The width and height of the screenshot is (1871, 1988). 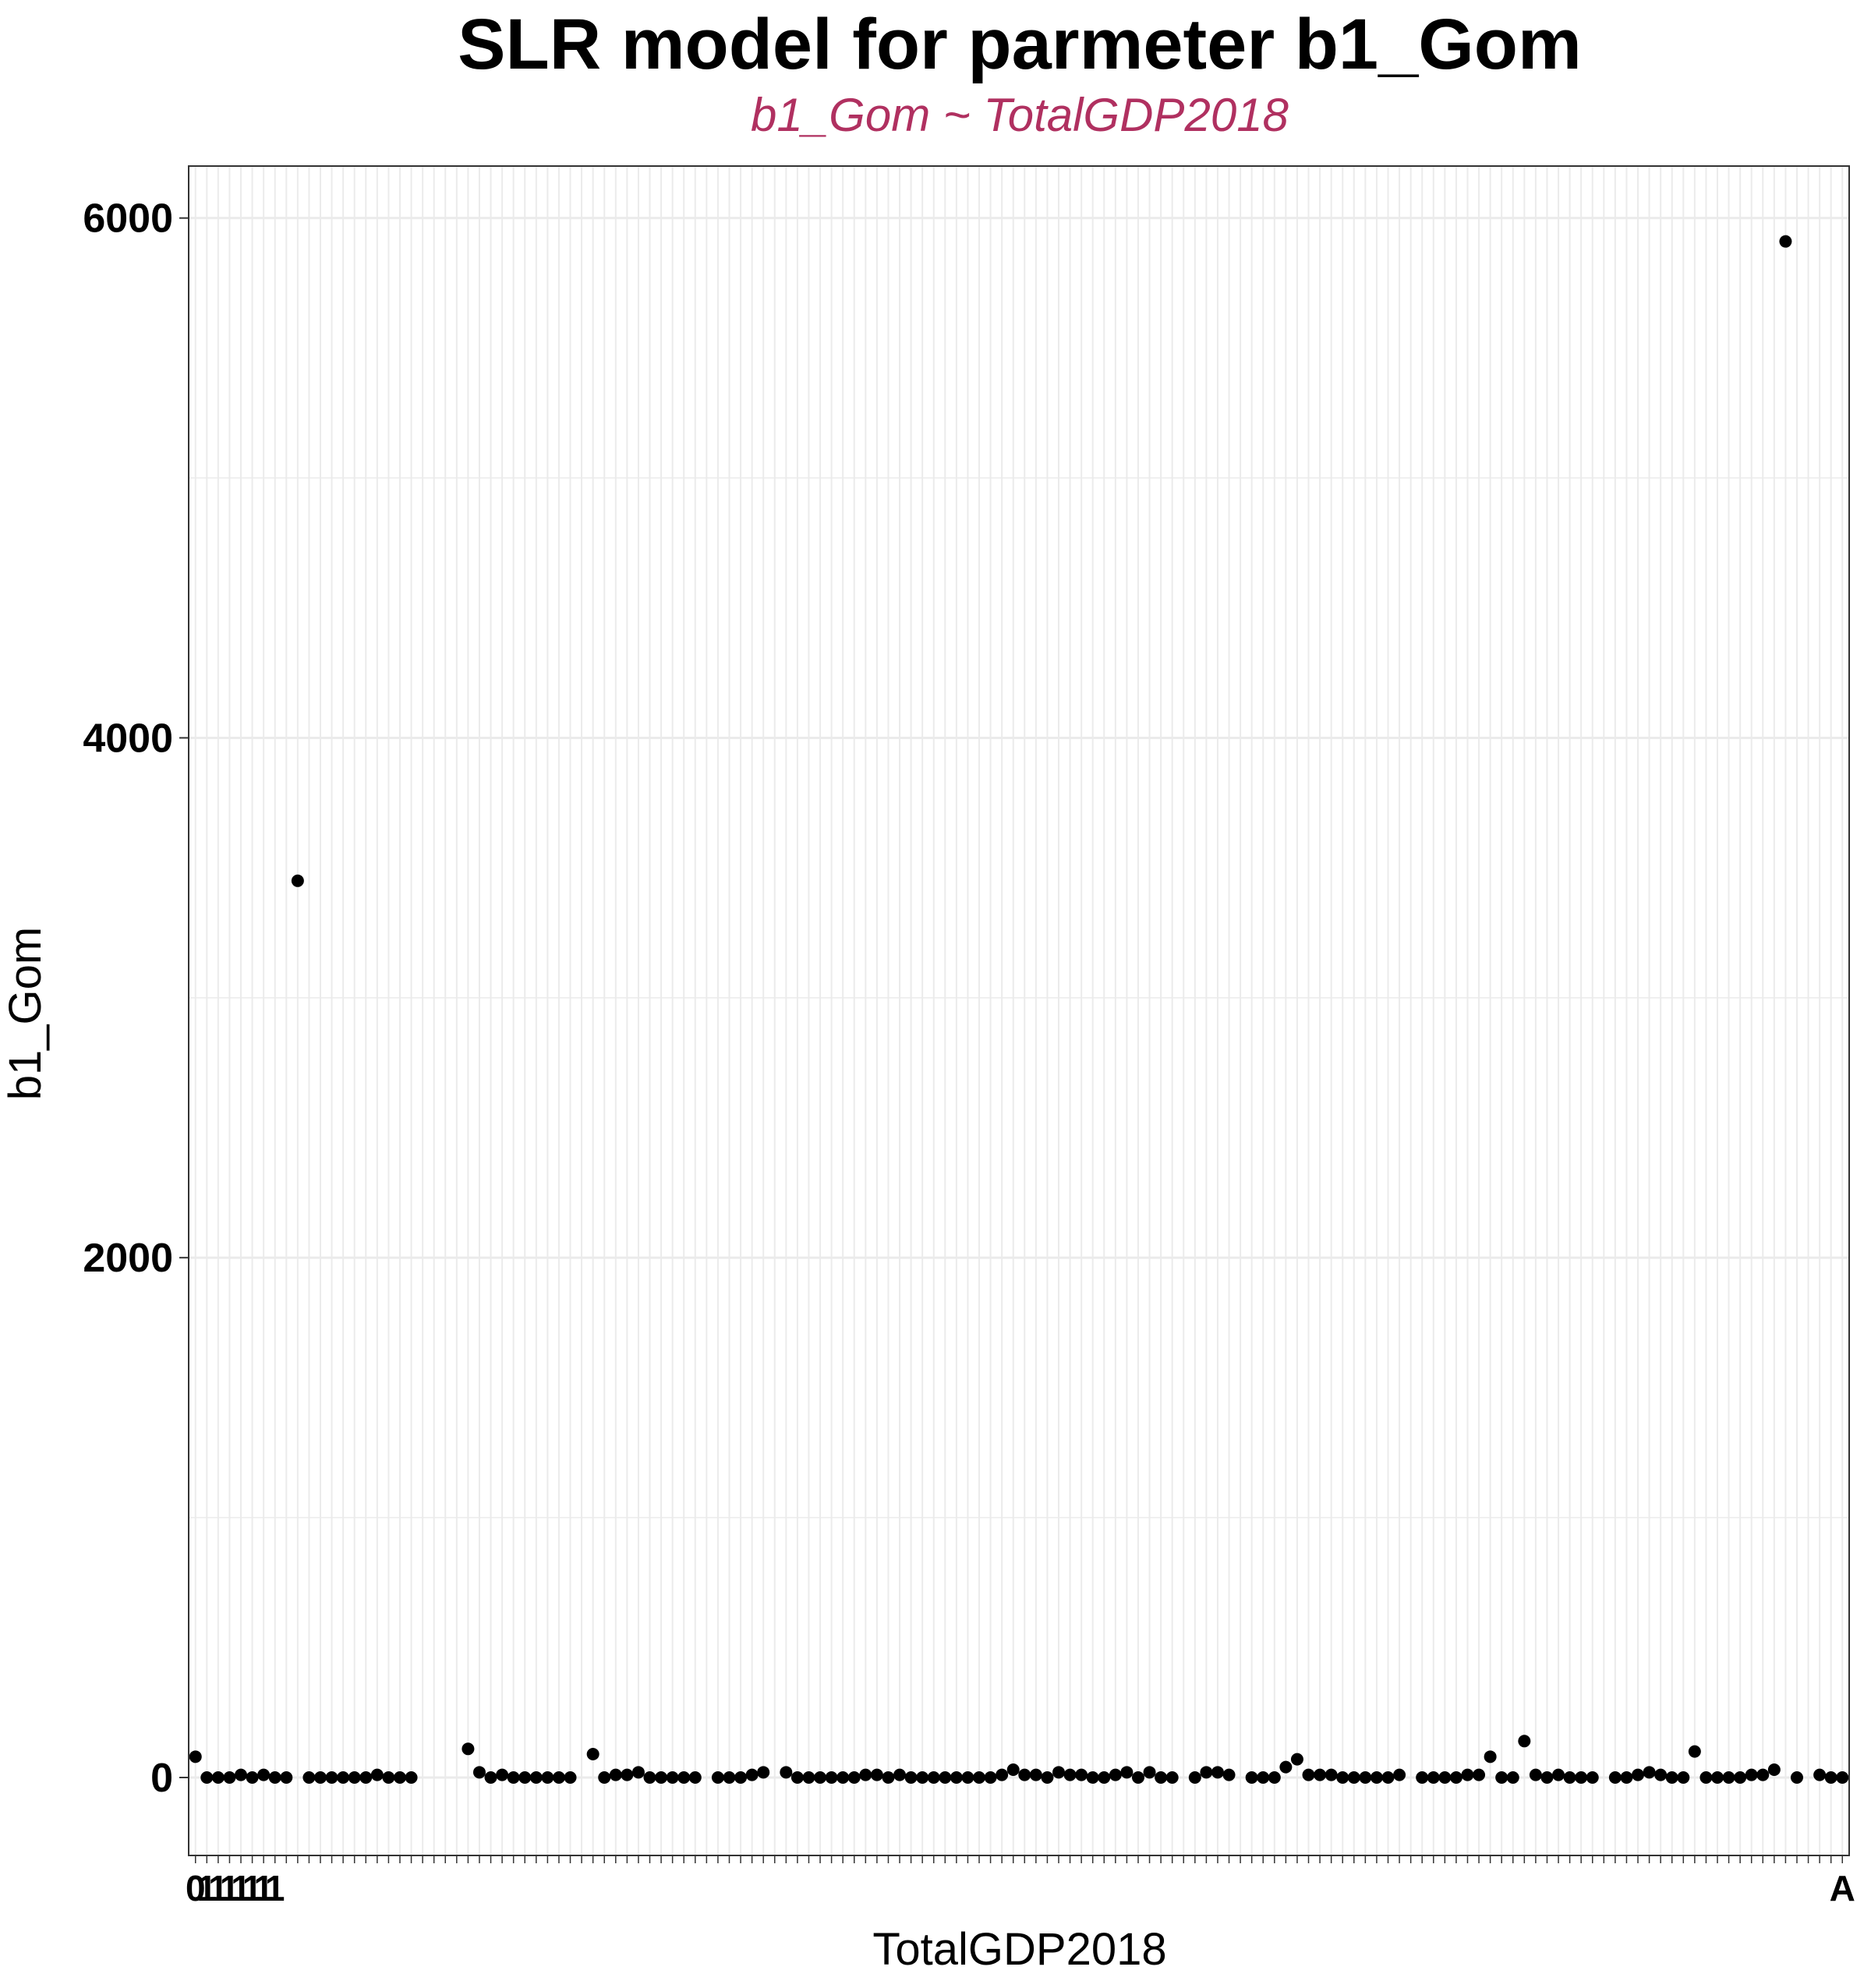 What do you see at coordinates (161, 1778) in the screenshot?
I see `y-tick-label: 0` at bounding box center [161, 1778].